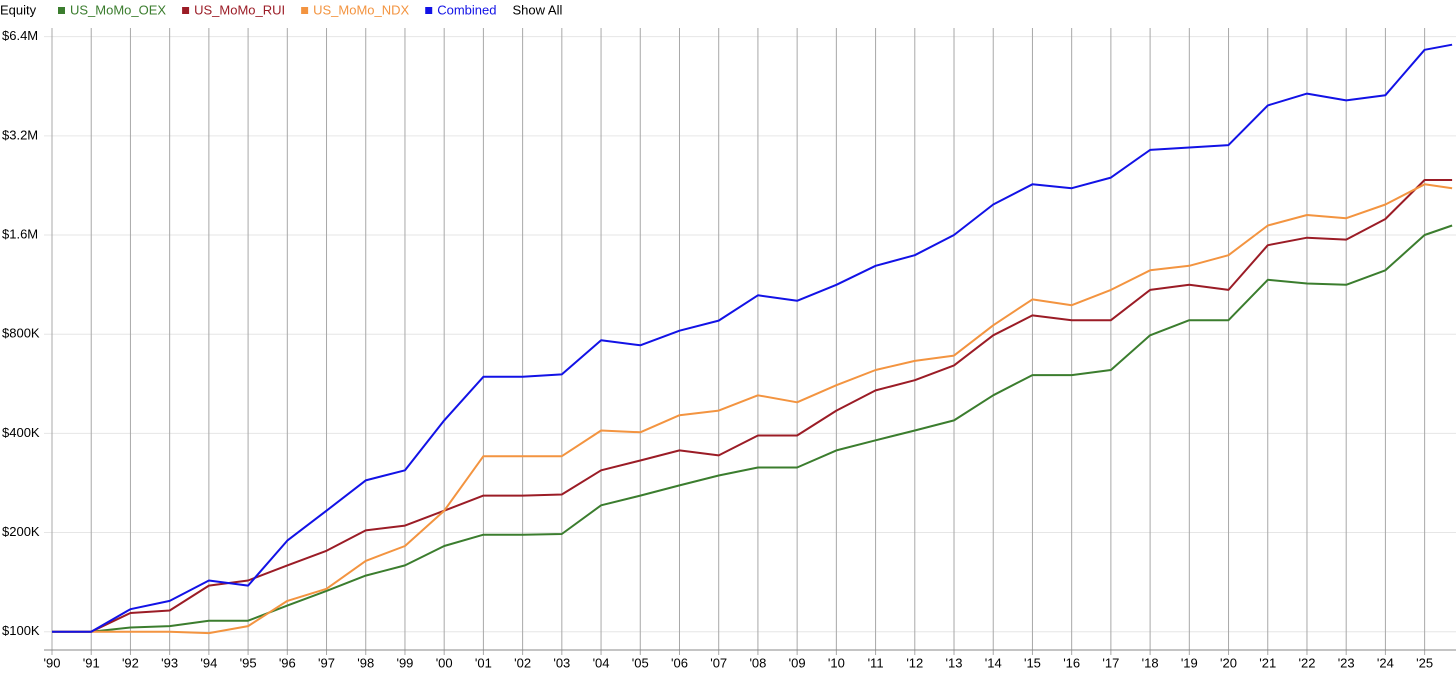 The height and width of the screenshot is (678, 1456). Describe the element at coordinates (361, 9) in the screenshot. I see `legend-label: US_MoMo_NDX` at that location.